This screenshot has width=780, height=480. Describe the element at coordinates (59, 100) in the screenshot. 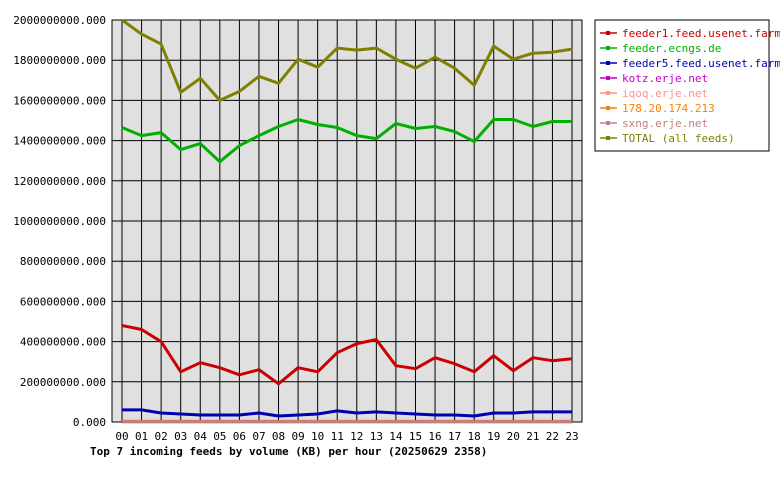

I see `y-tick-label: 1600000000.000` at that location.